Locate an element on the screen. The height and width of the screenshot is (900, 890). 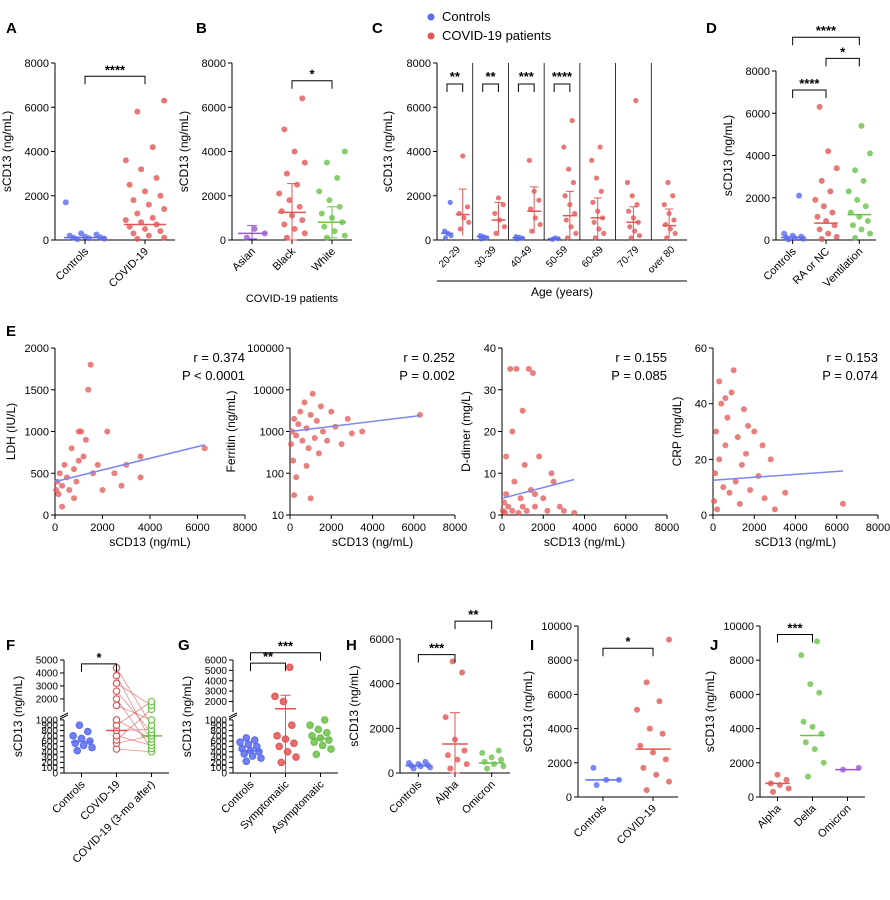
x-tick-label: Omicron is located at coordinates (835, 822).